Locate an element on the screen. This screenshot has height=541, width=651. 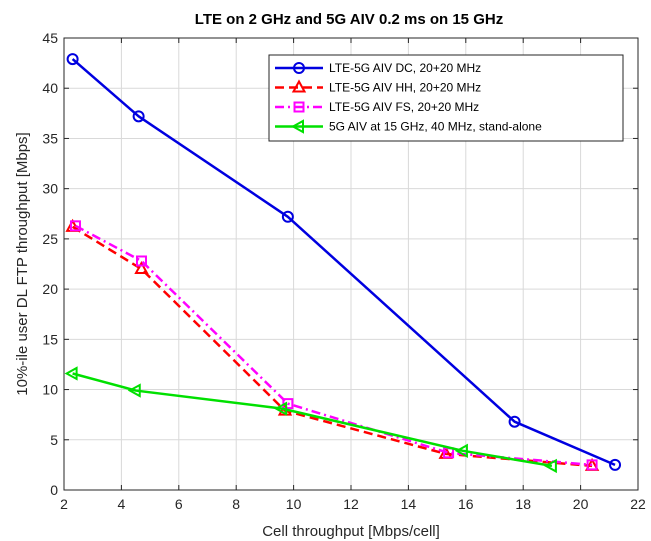
y-tick-label: 0 is located at coordinates (54, 490).